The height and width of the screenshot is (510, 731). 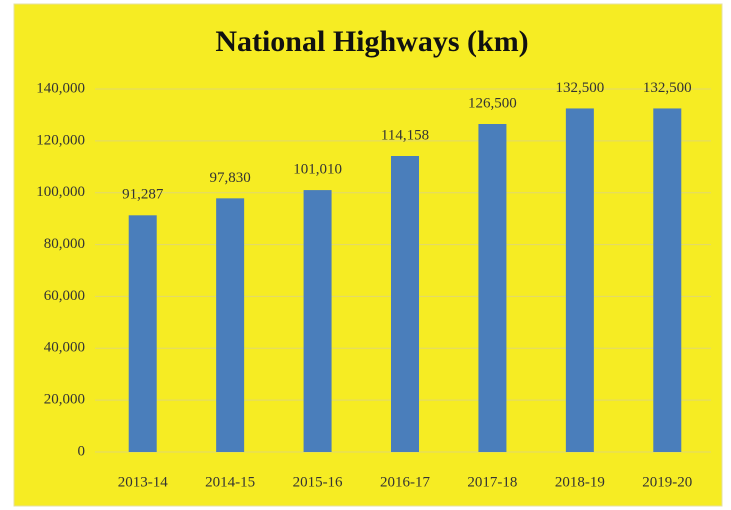 I want to click on value-label: 101,010, so click(x=317, y=170).